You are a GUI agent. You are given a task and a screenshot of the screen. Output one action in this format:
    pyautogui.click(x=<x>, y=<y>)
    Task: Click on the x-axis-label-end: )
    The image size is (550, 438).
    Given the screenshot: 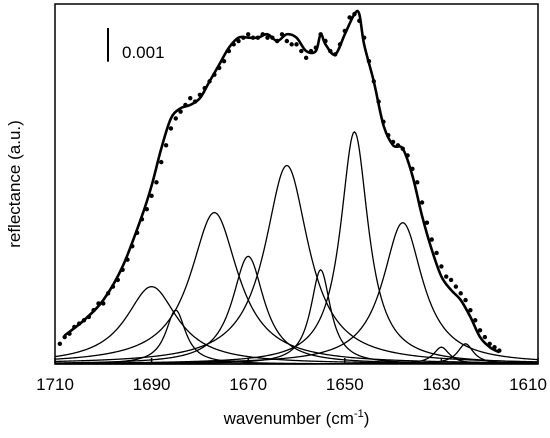 What is the action you would take?
    pyautogui.click(x=367, y=418)
    